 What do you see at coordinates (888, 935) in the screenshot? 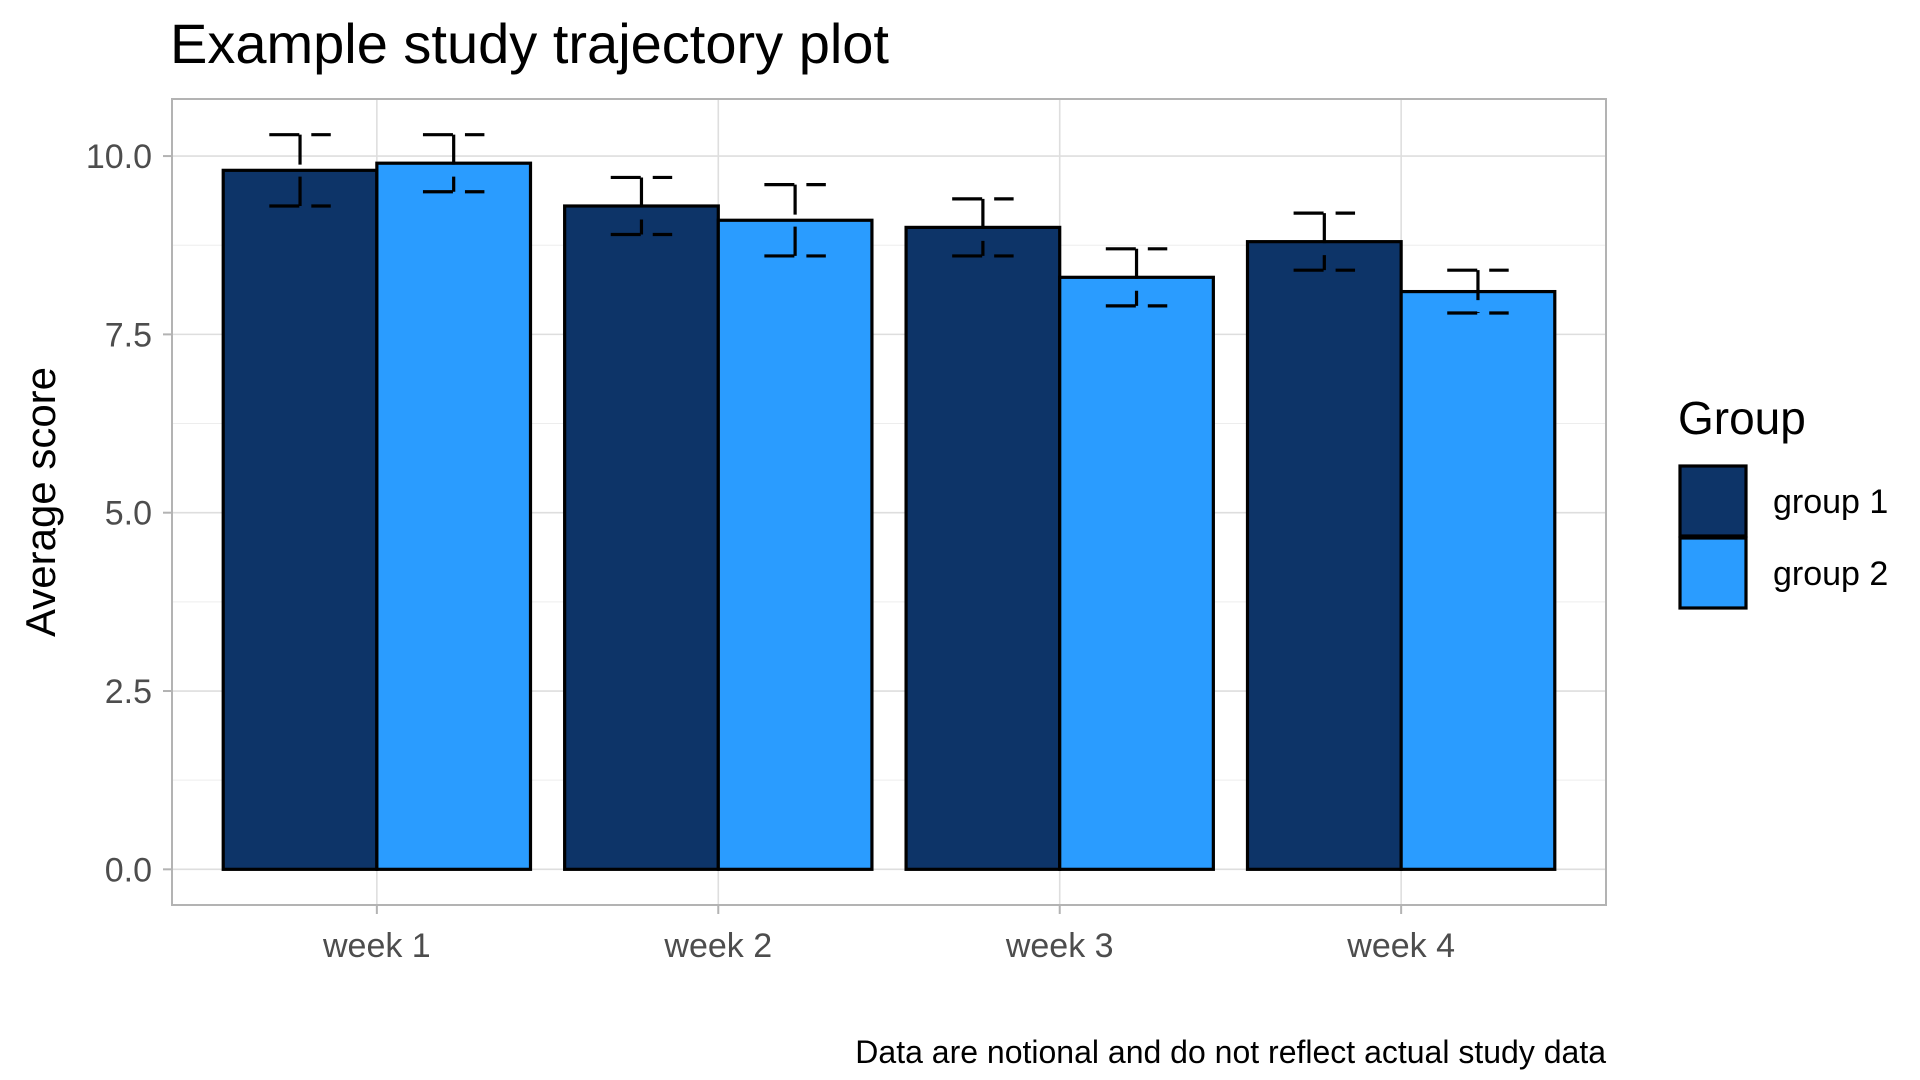
I see `x-axis-ticks: week 1 week 2 week 3 week 4` at bounding box center [888, 935].